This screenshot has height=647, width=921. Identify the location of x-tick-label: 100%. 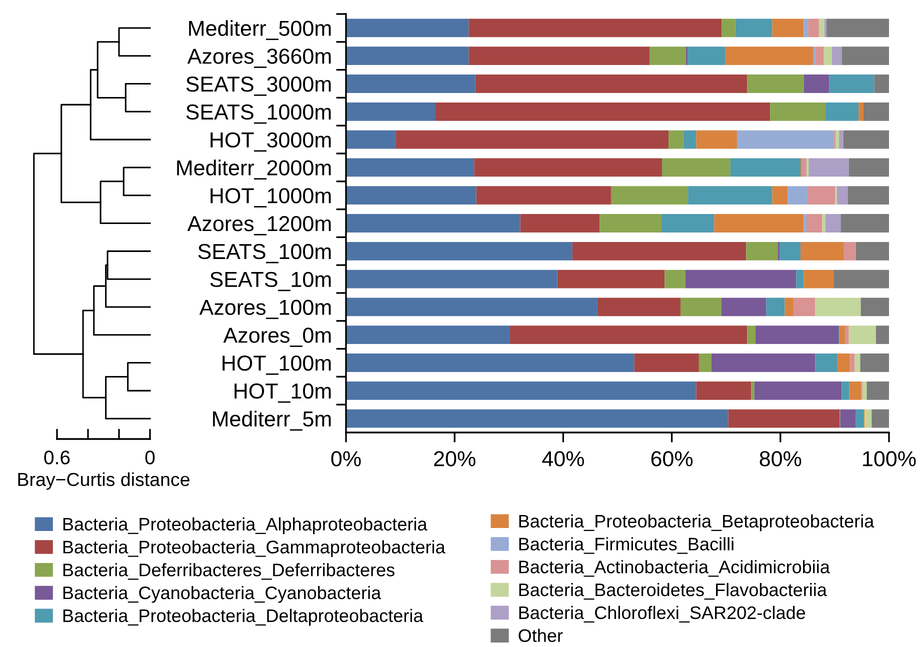
(889, 458).